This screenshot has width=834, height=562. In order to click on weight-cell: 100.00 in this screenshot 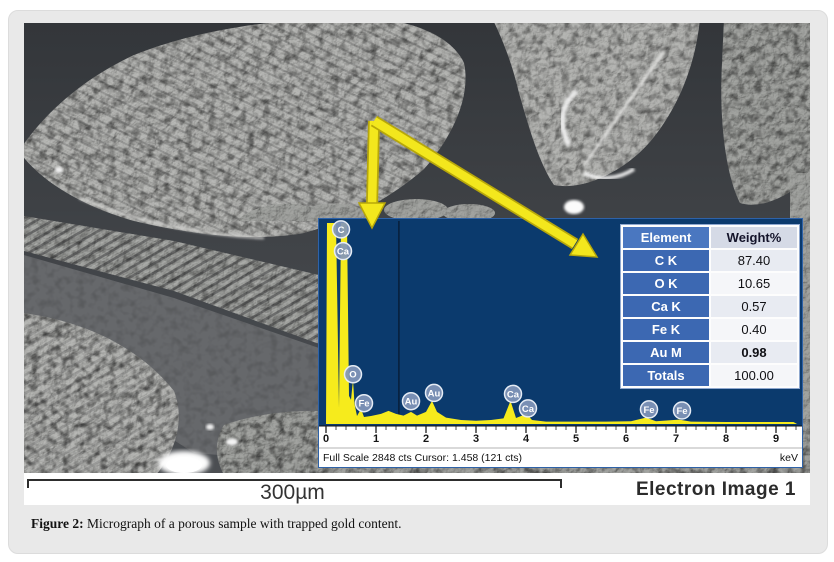, I will do `click(754, 375)`.